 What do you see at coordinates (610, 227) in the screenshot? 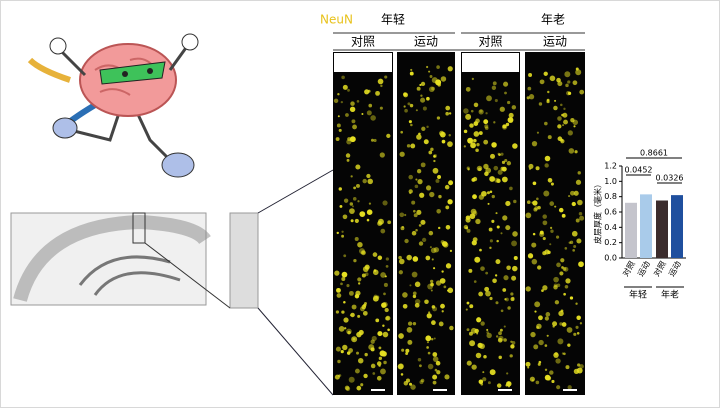
I see `y-tick-label: 0.4` at bounding box center [610, 227].